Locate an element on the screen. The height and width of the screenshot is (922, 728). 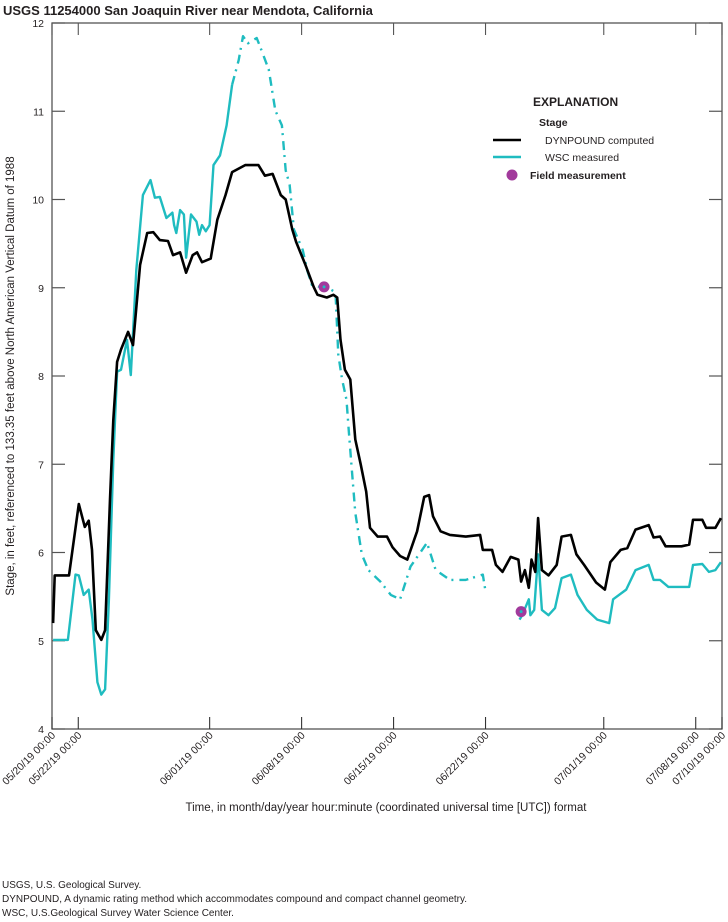
y-tick-label: 6 is located at coordinates (41, 554).